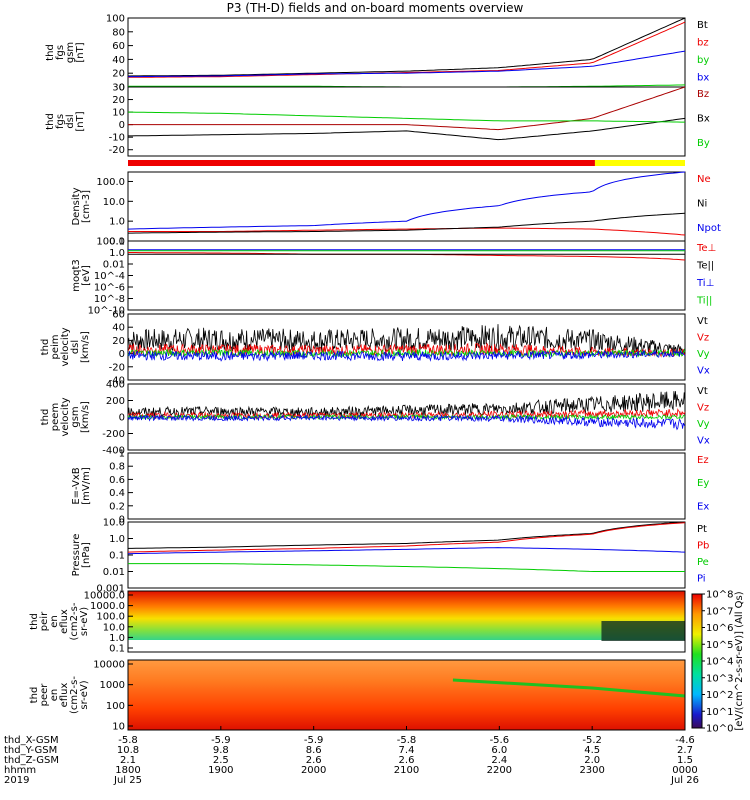  What do you see at coordinates (406, 417) in the screenshot?
I see `series-Vy` at bounding box center [406, 417].